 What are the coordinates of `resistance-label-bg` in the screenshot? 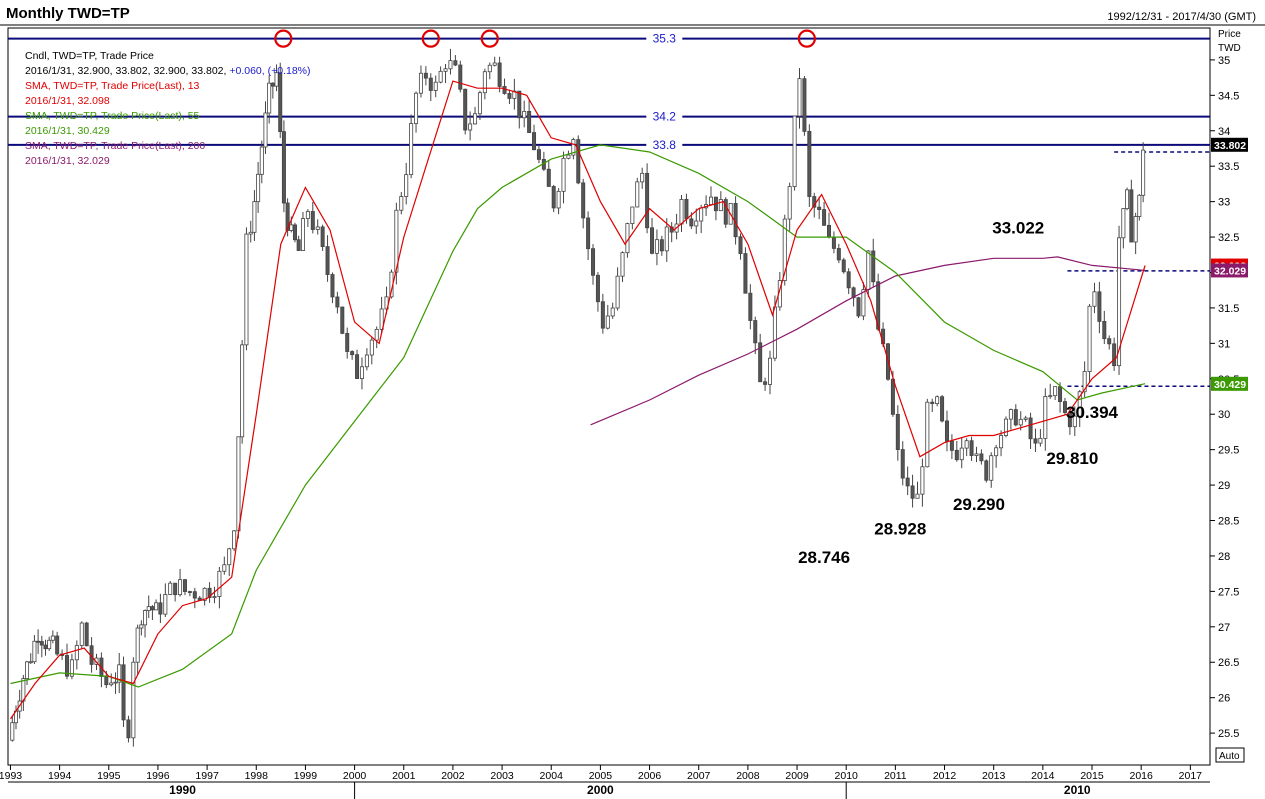 It's located at (664, 144).